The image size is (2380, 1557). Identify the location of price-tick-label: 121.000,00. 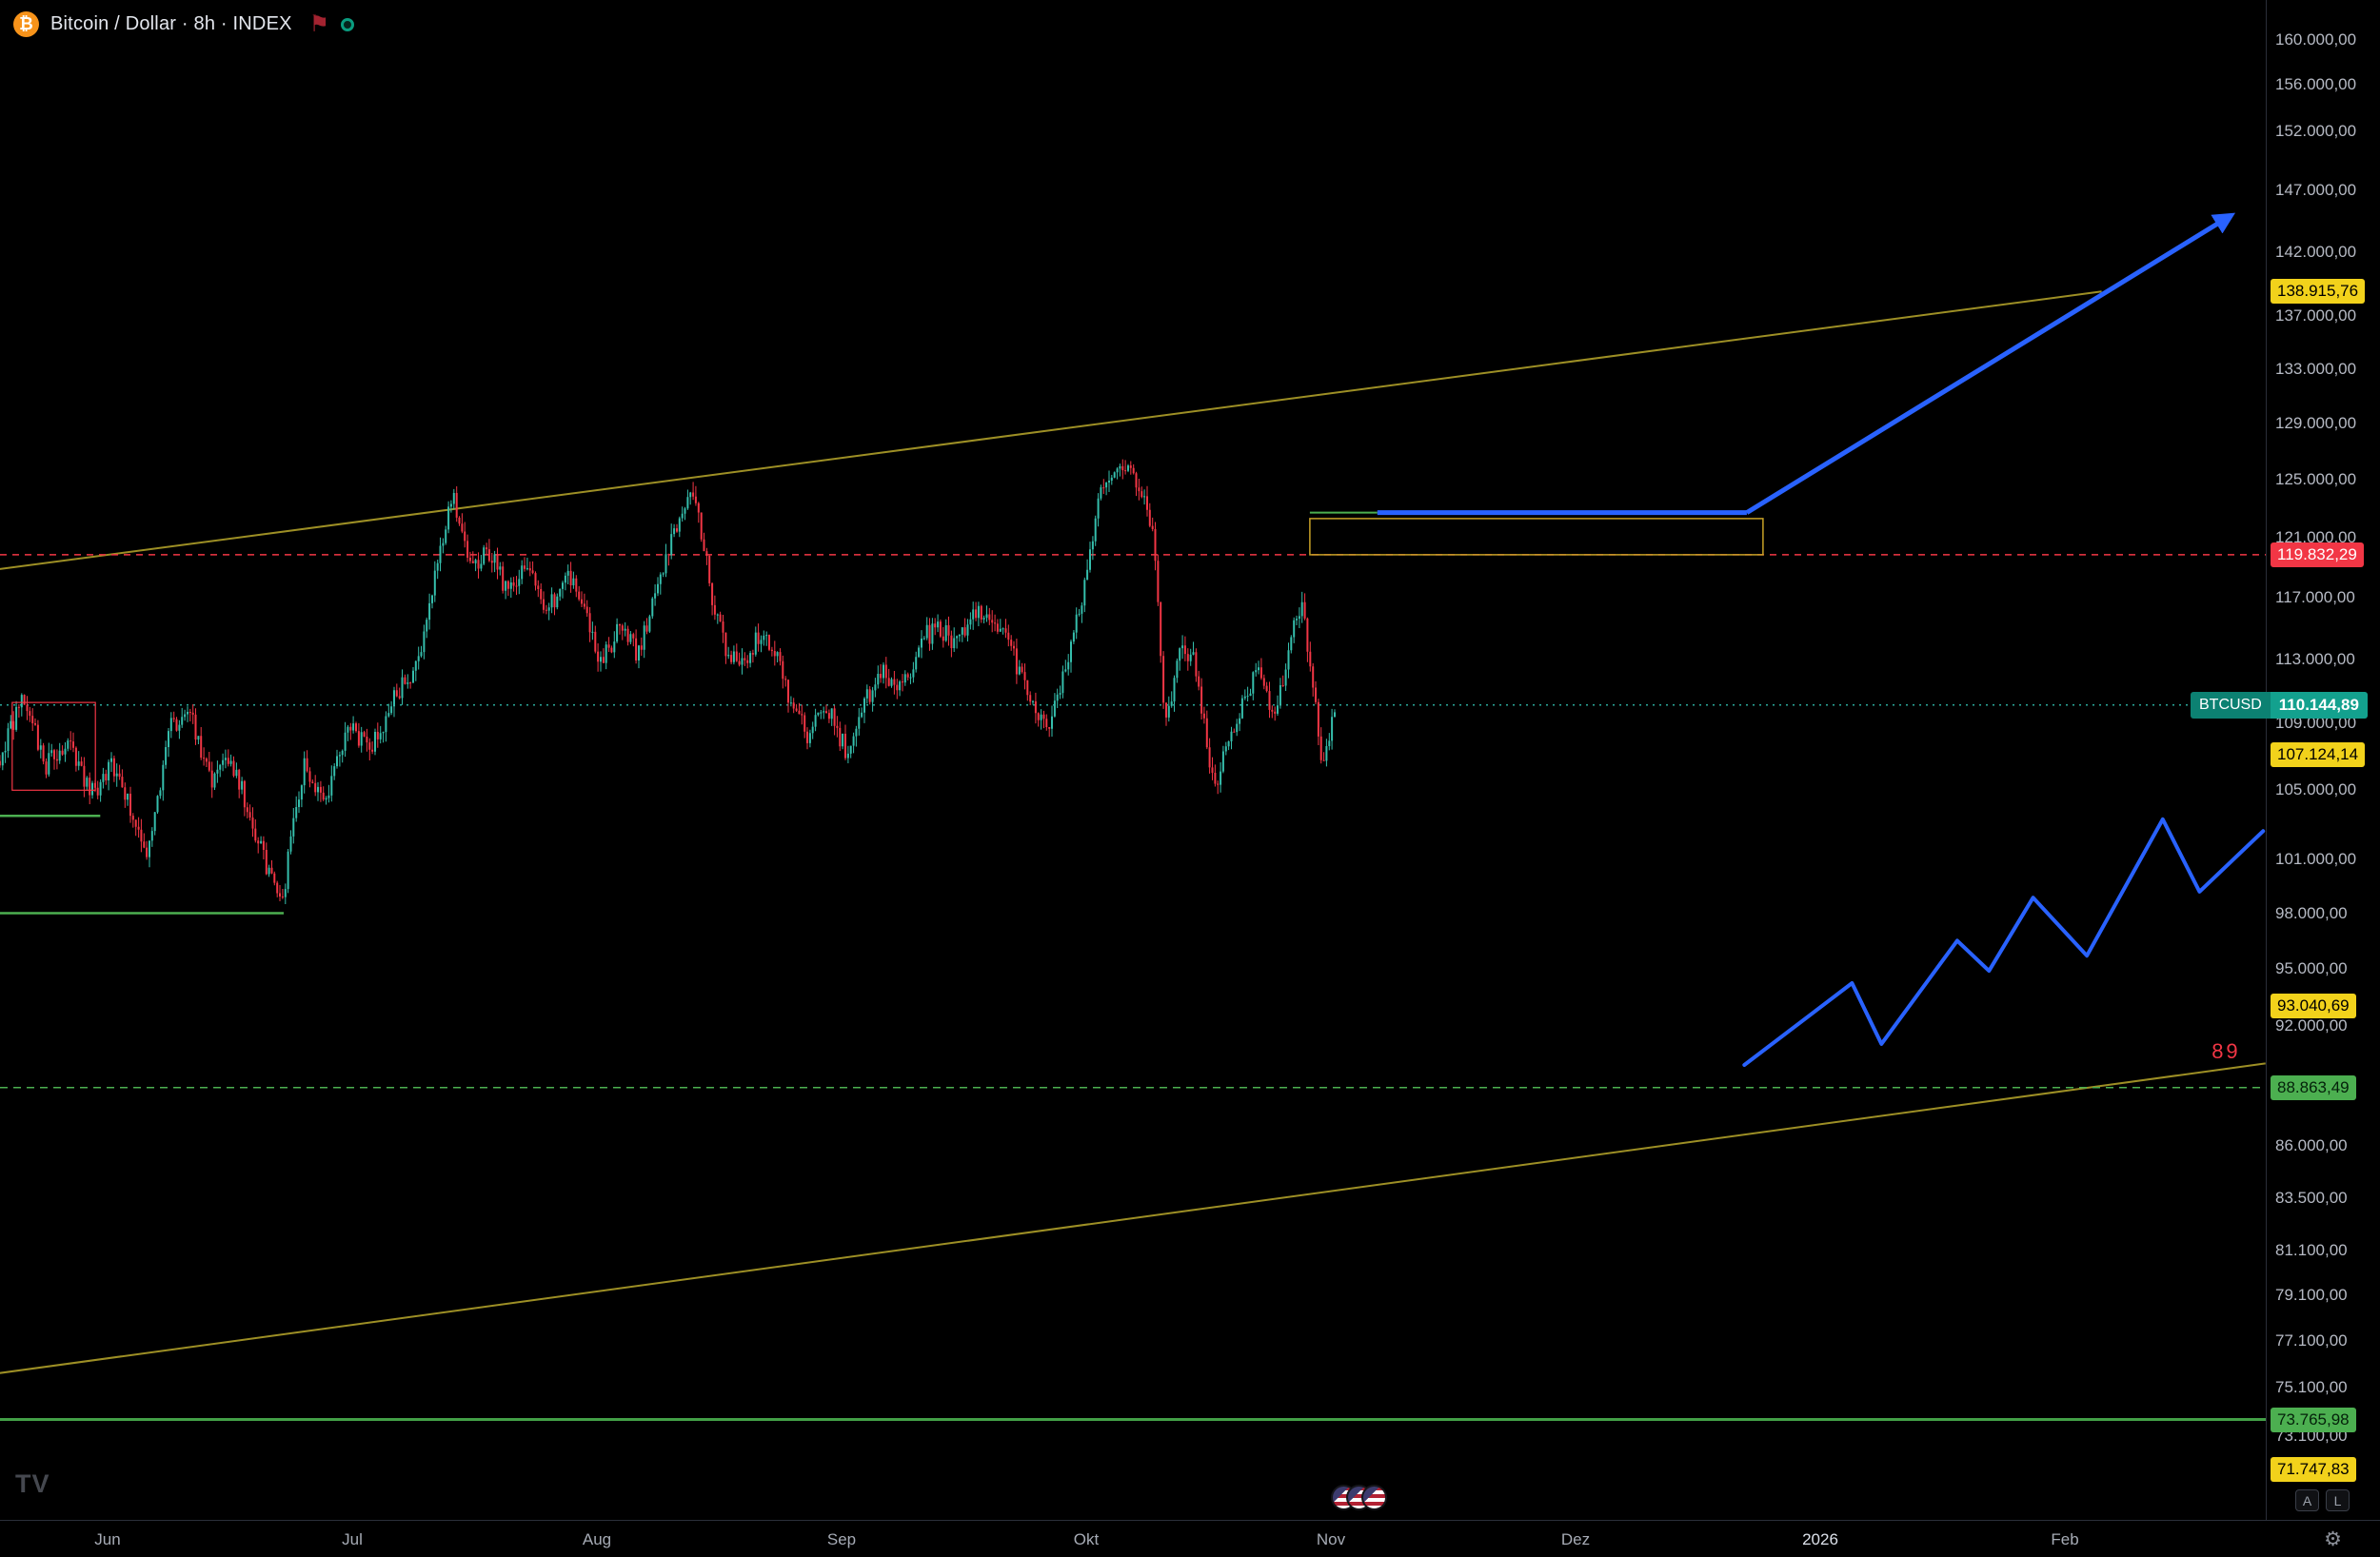
(2316, 536).